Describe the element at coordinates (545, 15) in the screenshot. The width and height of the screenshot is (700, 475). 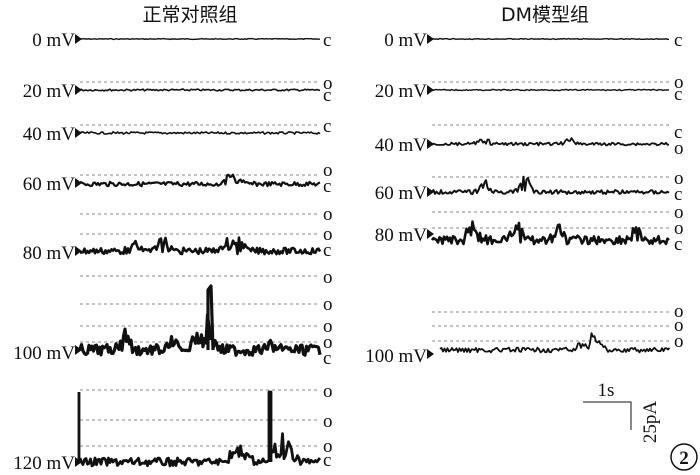
I see `panel-title-dm: DM模型组` at that location.